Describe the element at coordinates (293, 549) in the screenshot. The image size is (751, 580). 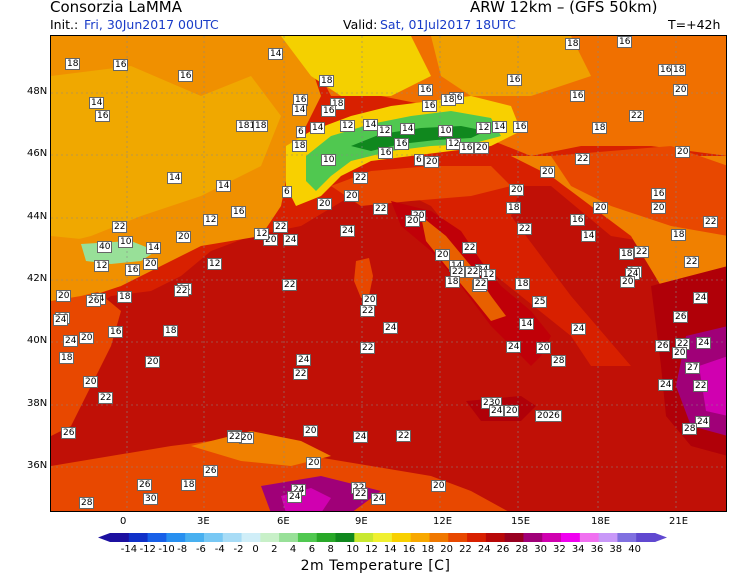
I see `colorbar-tick-label: 4` at that location.